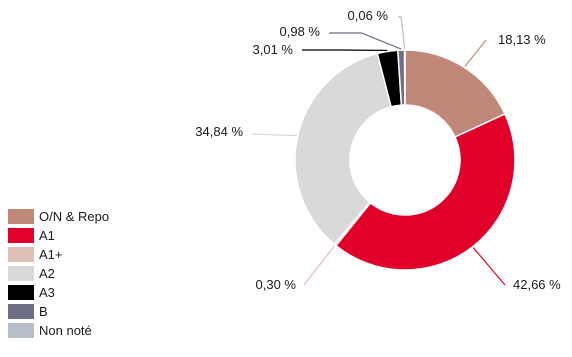 This screenshot has height=357, width=572. What do you see at coordinates (300, 31) in the screenshot?
I see `data-label-b: 0,98 %` at bounding box center [300, 31].